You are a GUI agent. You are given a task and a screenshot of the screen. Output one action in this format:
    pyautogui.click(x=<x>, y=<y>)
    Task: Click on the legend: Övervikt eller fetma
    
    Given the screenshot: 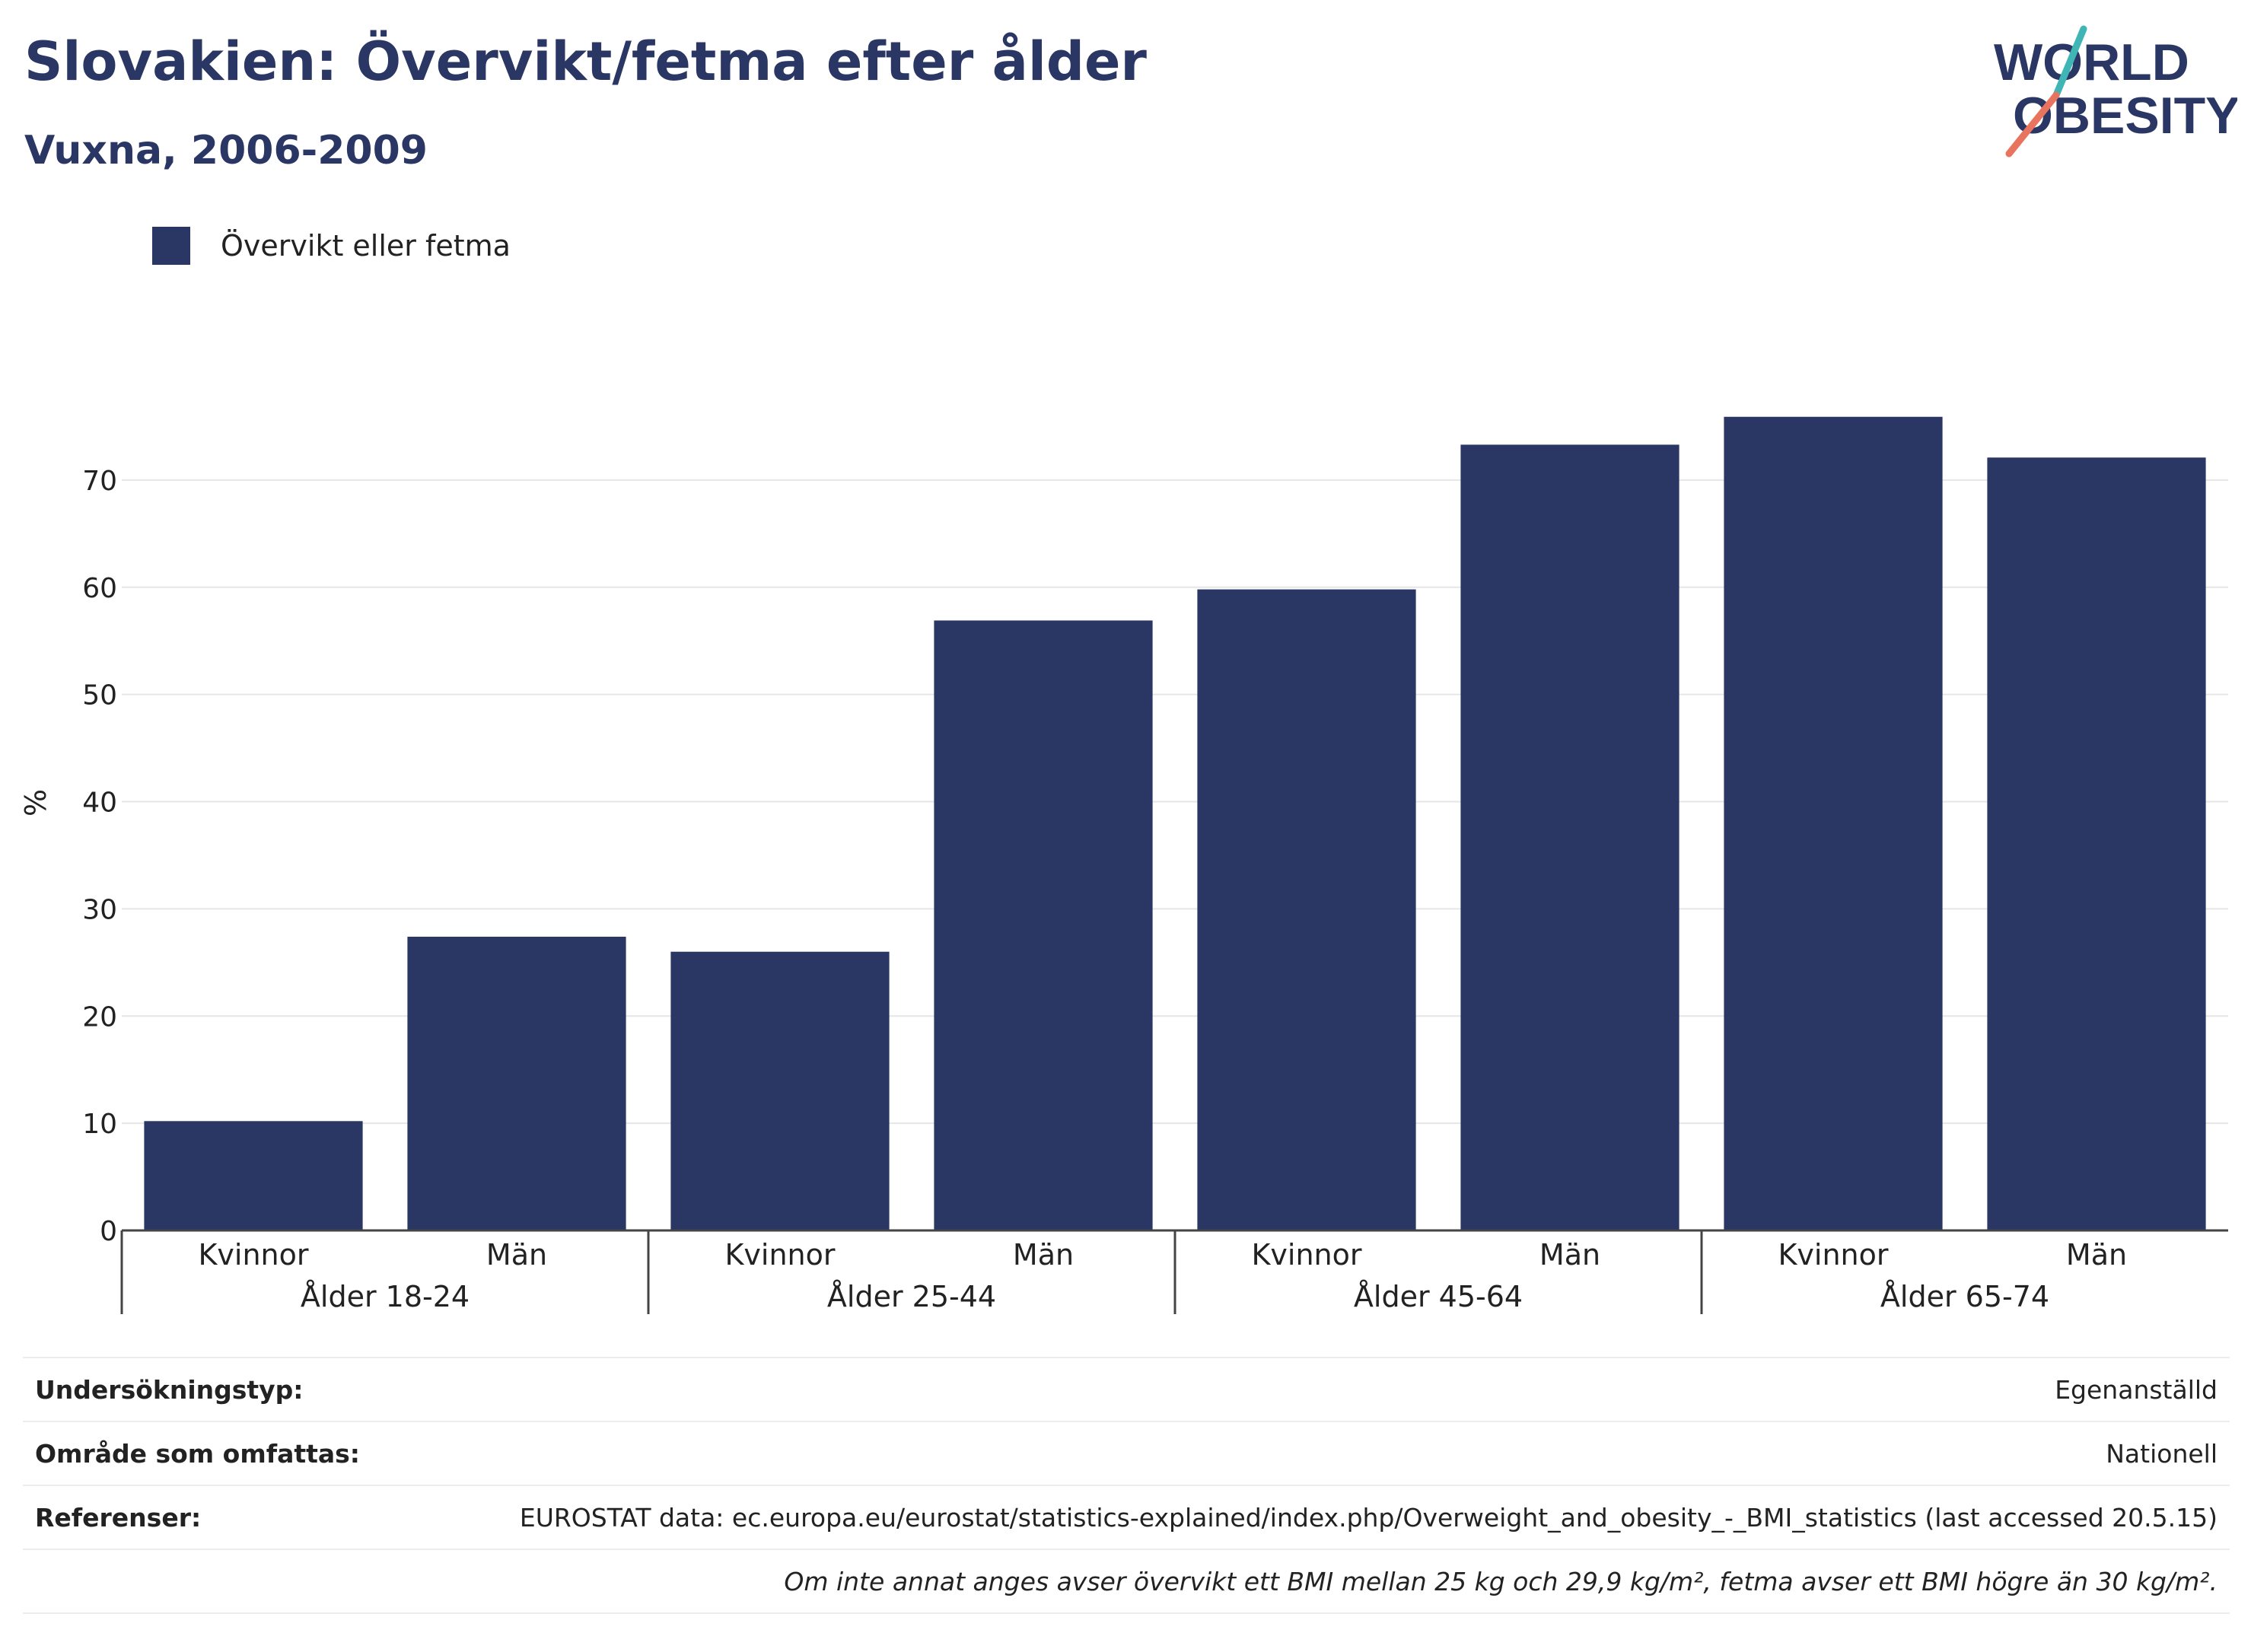 What is the action you would take?
    pyautogui.click(x=331, y=245)
    